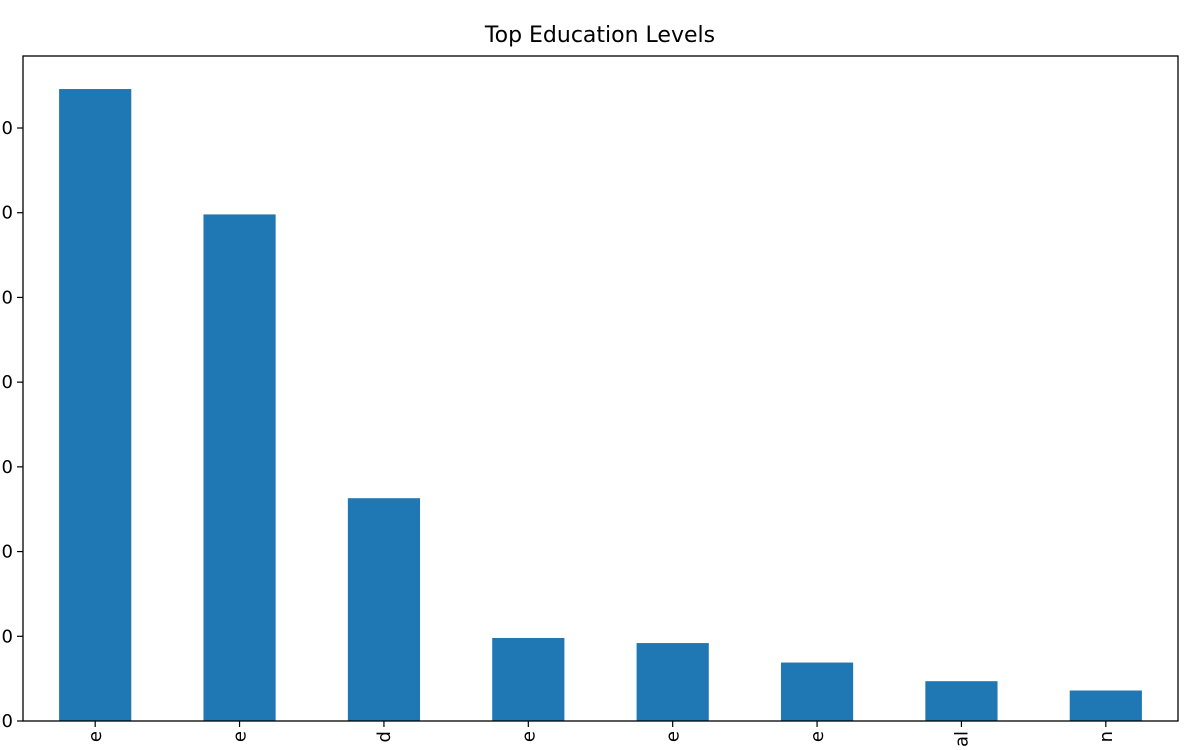  What do you see at coordinates (7, 636) in the screenshot?
I see `y-tick-label-1: 0` at bounding box center [7, 636].